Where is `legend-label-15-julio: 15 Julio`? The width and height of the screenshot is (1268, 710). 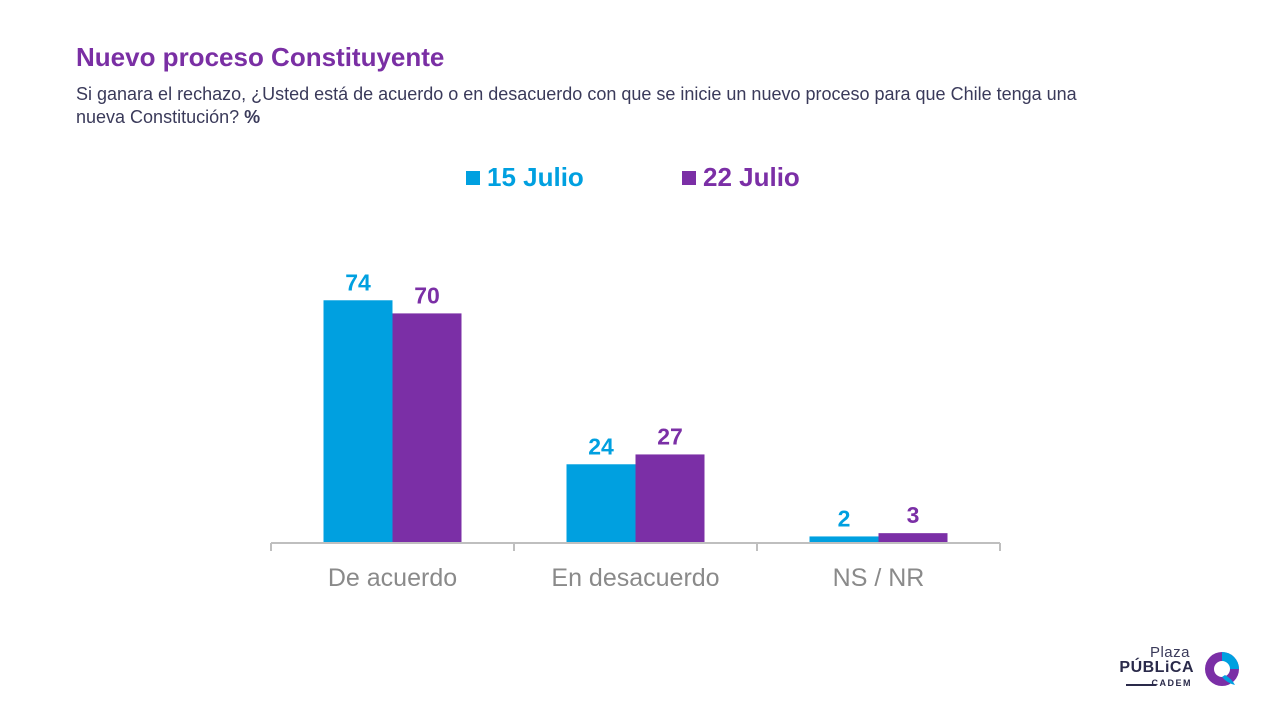
legend-label-15-julio: 15 Julio is located at coordinates (535, 177).